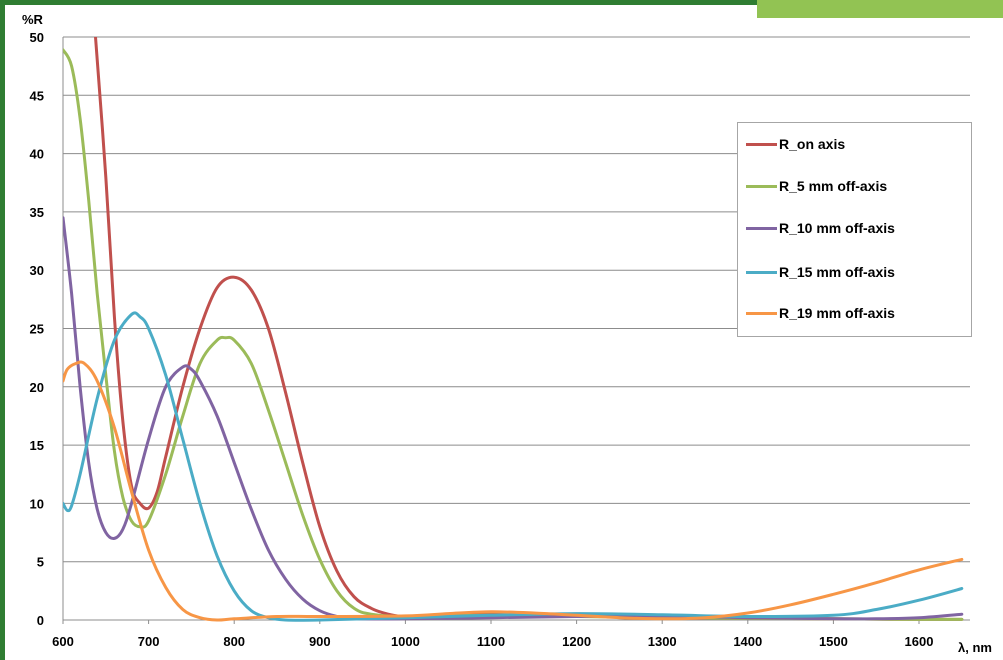 This screenshot has height=660, width=1003. I want to click on y-tick-label: 0, so click(40, 620).